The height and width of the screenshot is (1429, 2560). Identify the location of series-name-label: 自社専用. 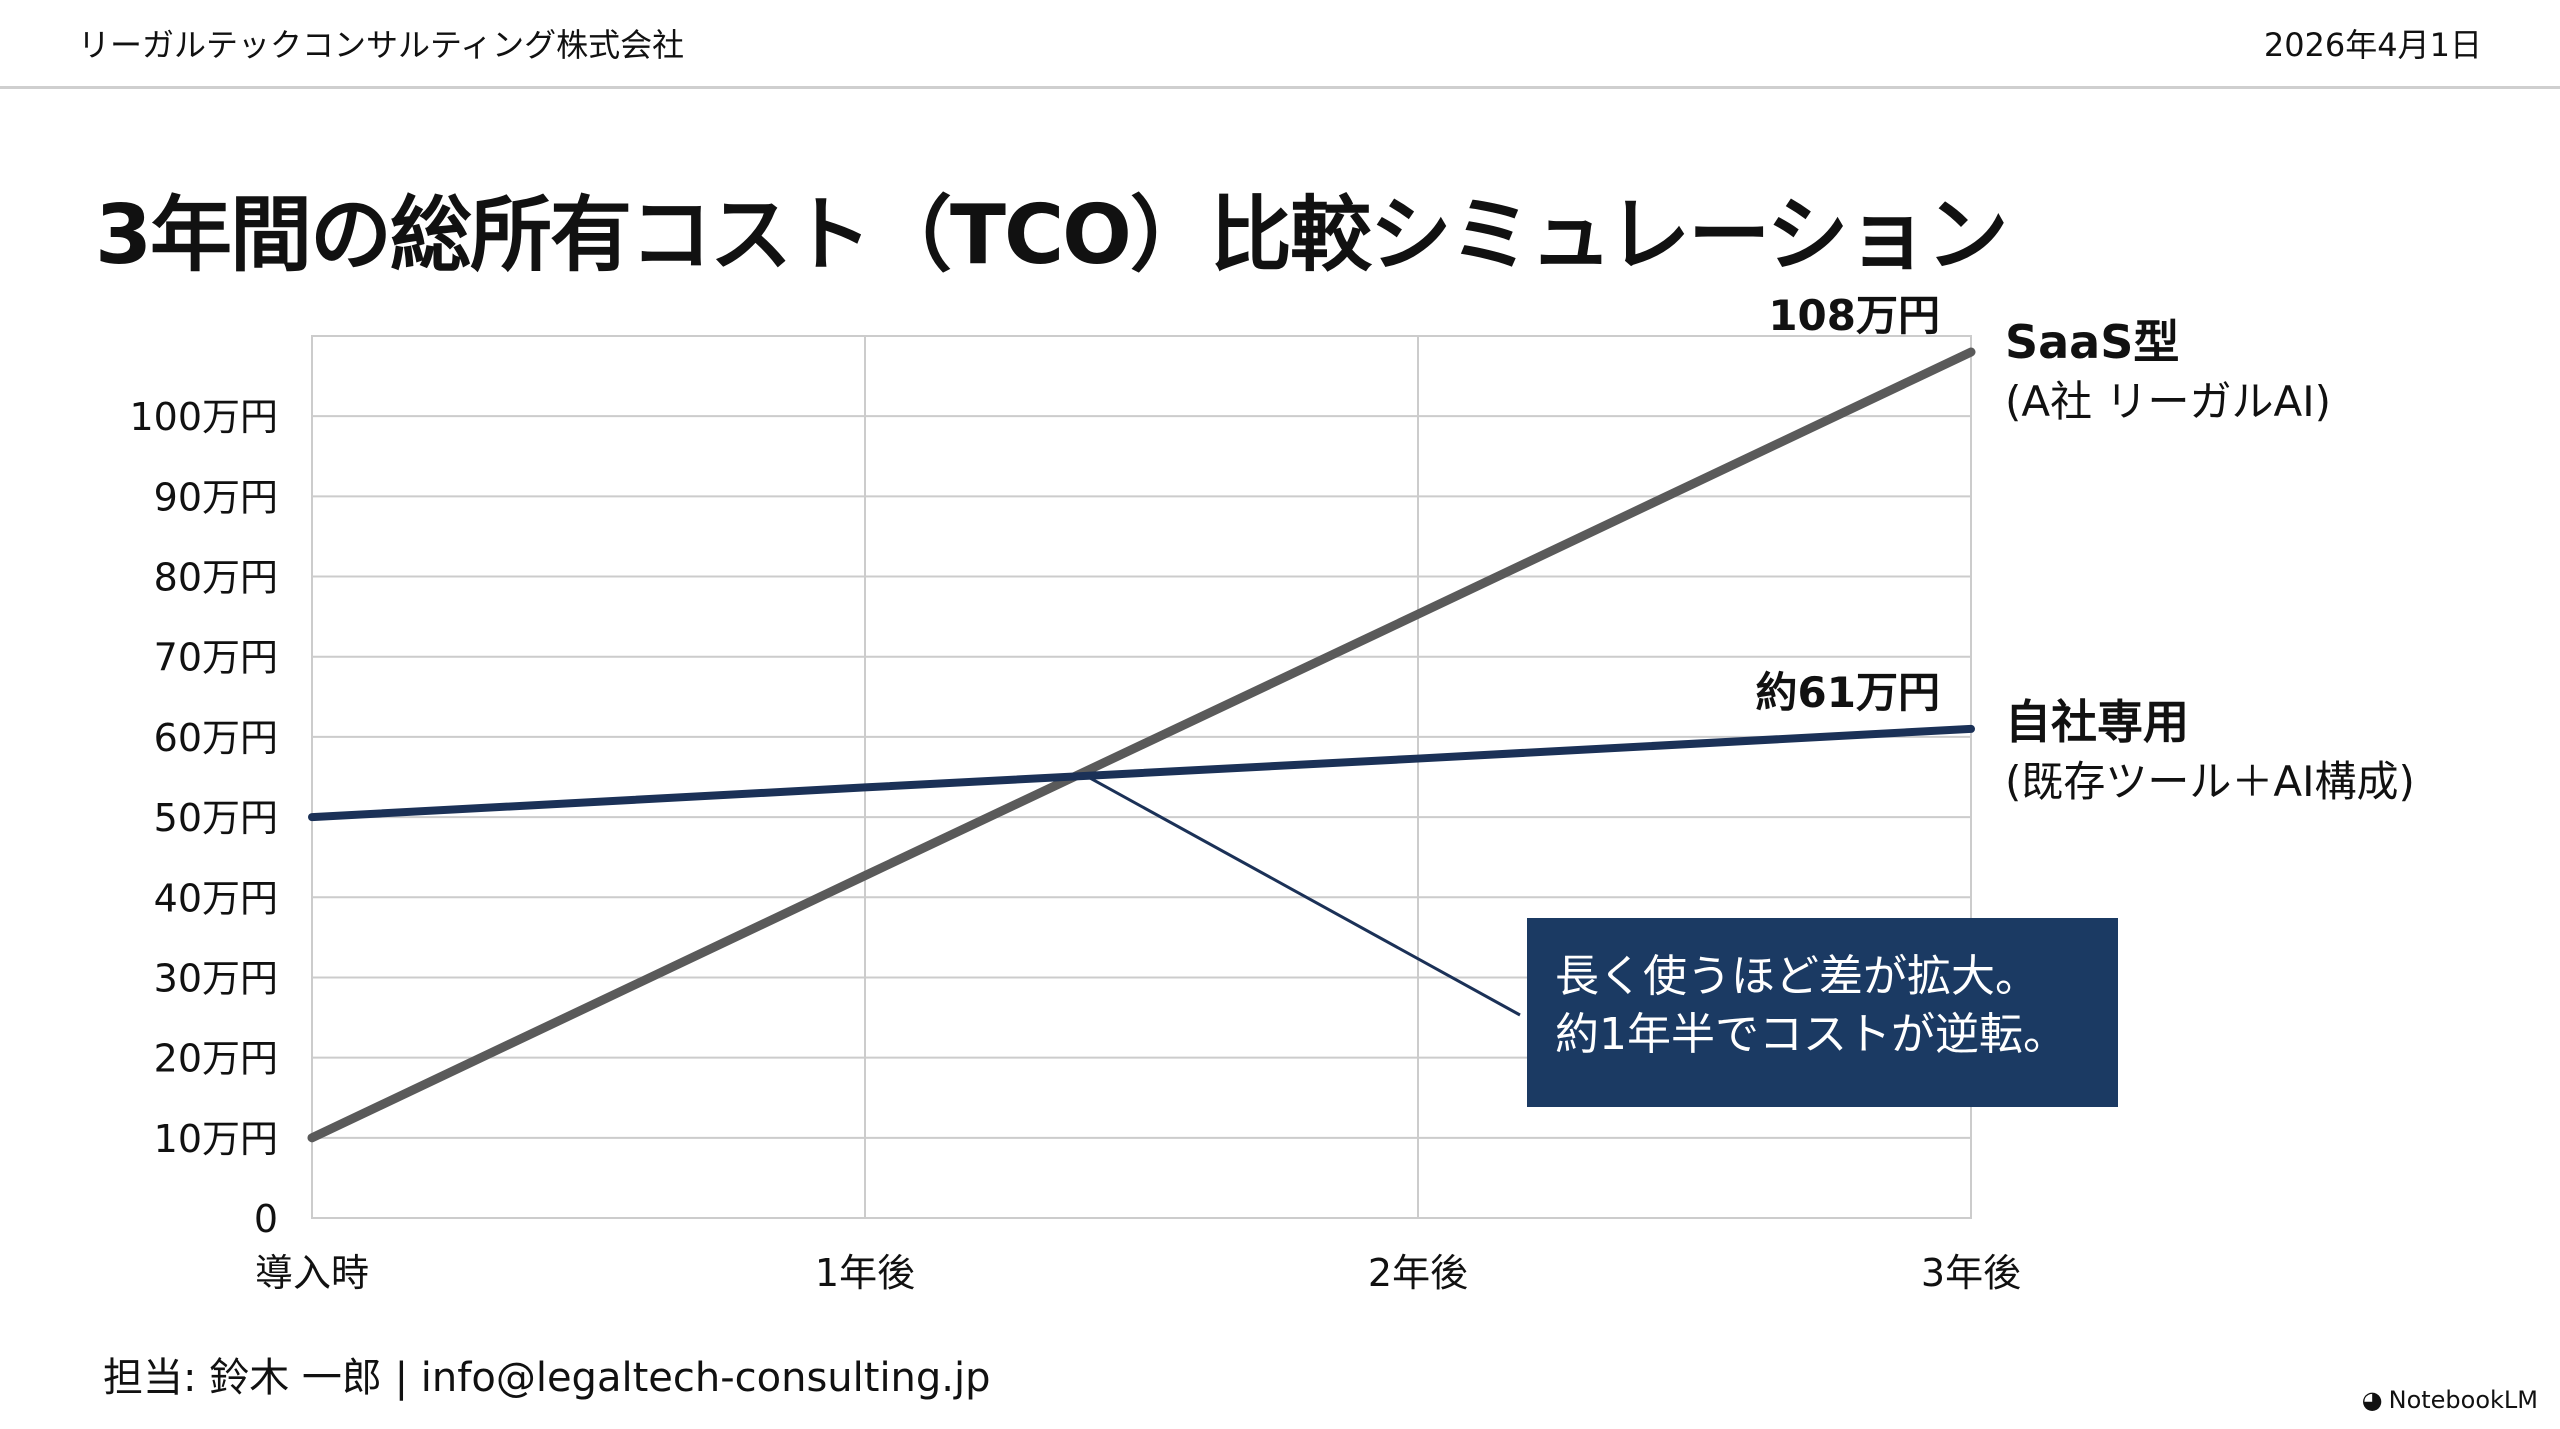
(2097, 722).